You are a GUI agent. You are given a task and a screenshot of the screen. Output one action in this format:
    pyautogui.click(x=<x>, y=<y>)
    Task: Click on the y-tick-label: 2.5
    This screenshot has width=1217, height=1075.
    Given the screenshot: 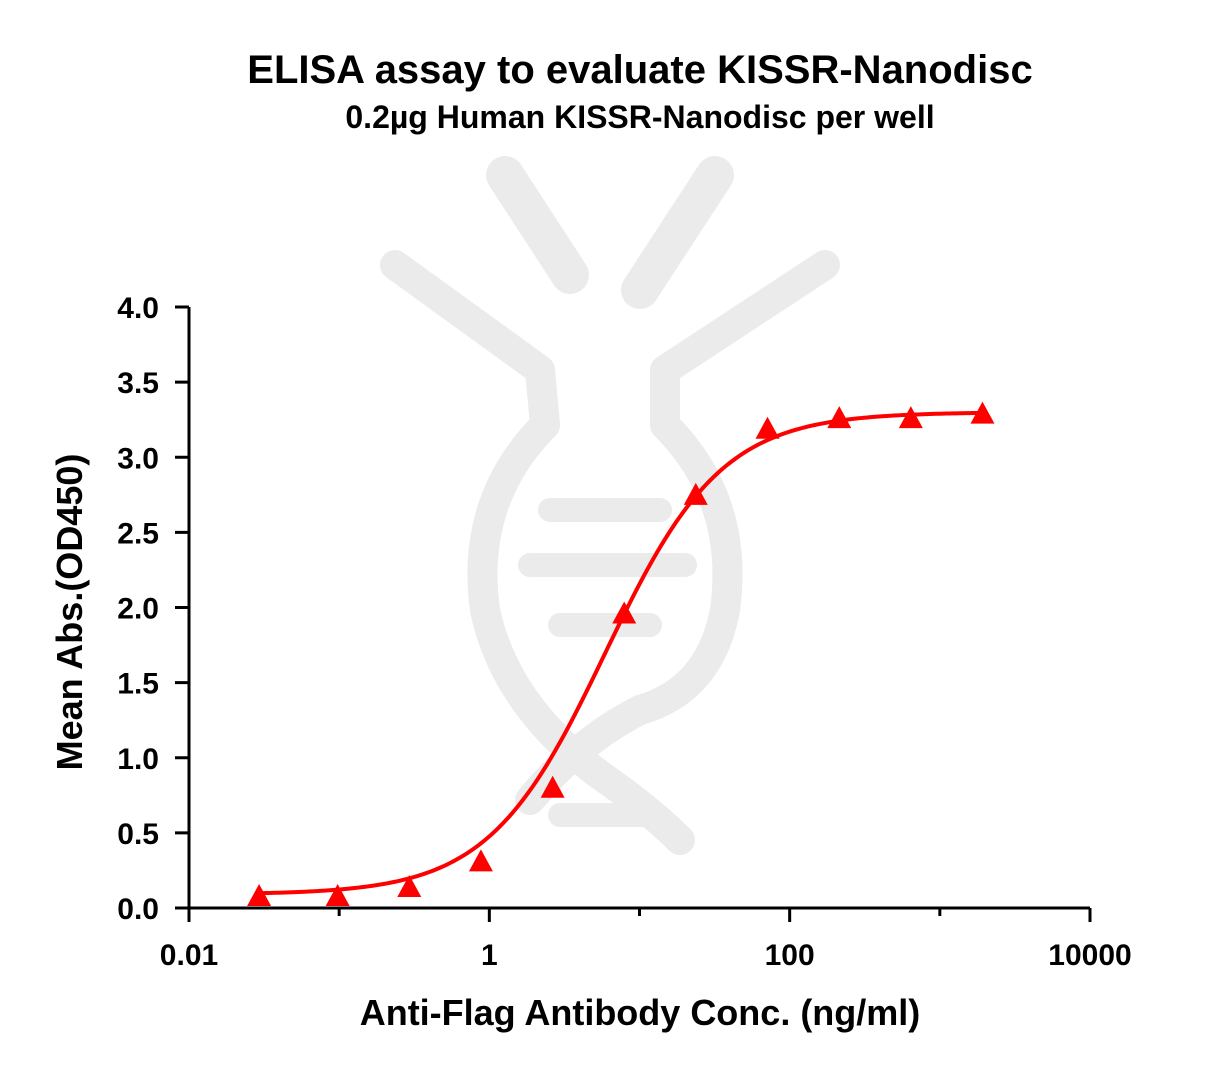 What is the action you would take?
    pyautogui.click(x=138, y=533)
    